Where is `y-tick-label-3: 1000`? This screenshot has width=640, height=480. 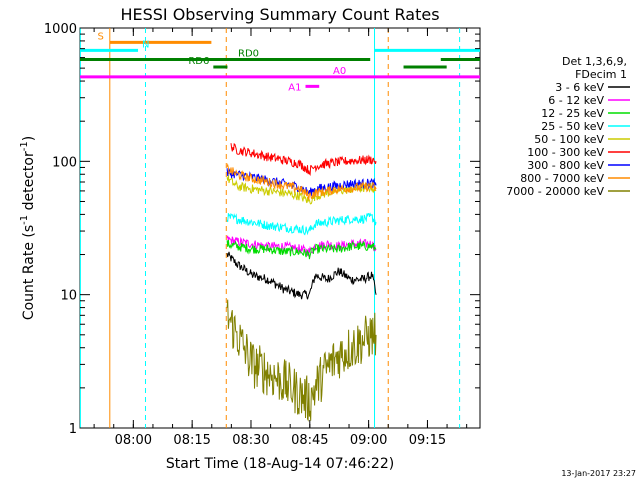 y-tick-label-3: 1000 is located at coordinates (60, 29).